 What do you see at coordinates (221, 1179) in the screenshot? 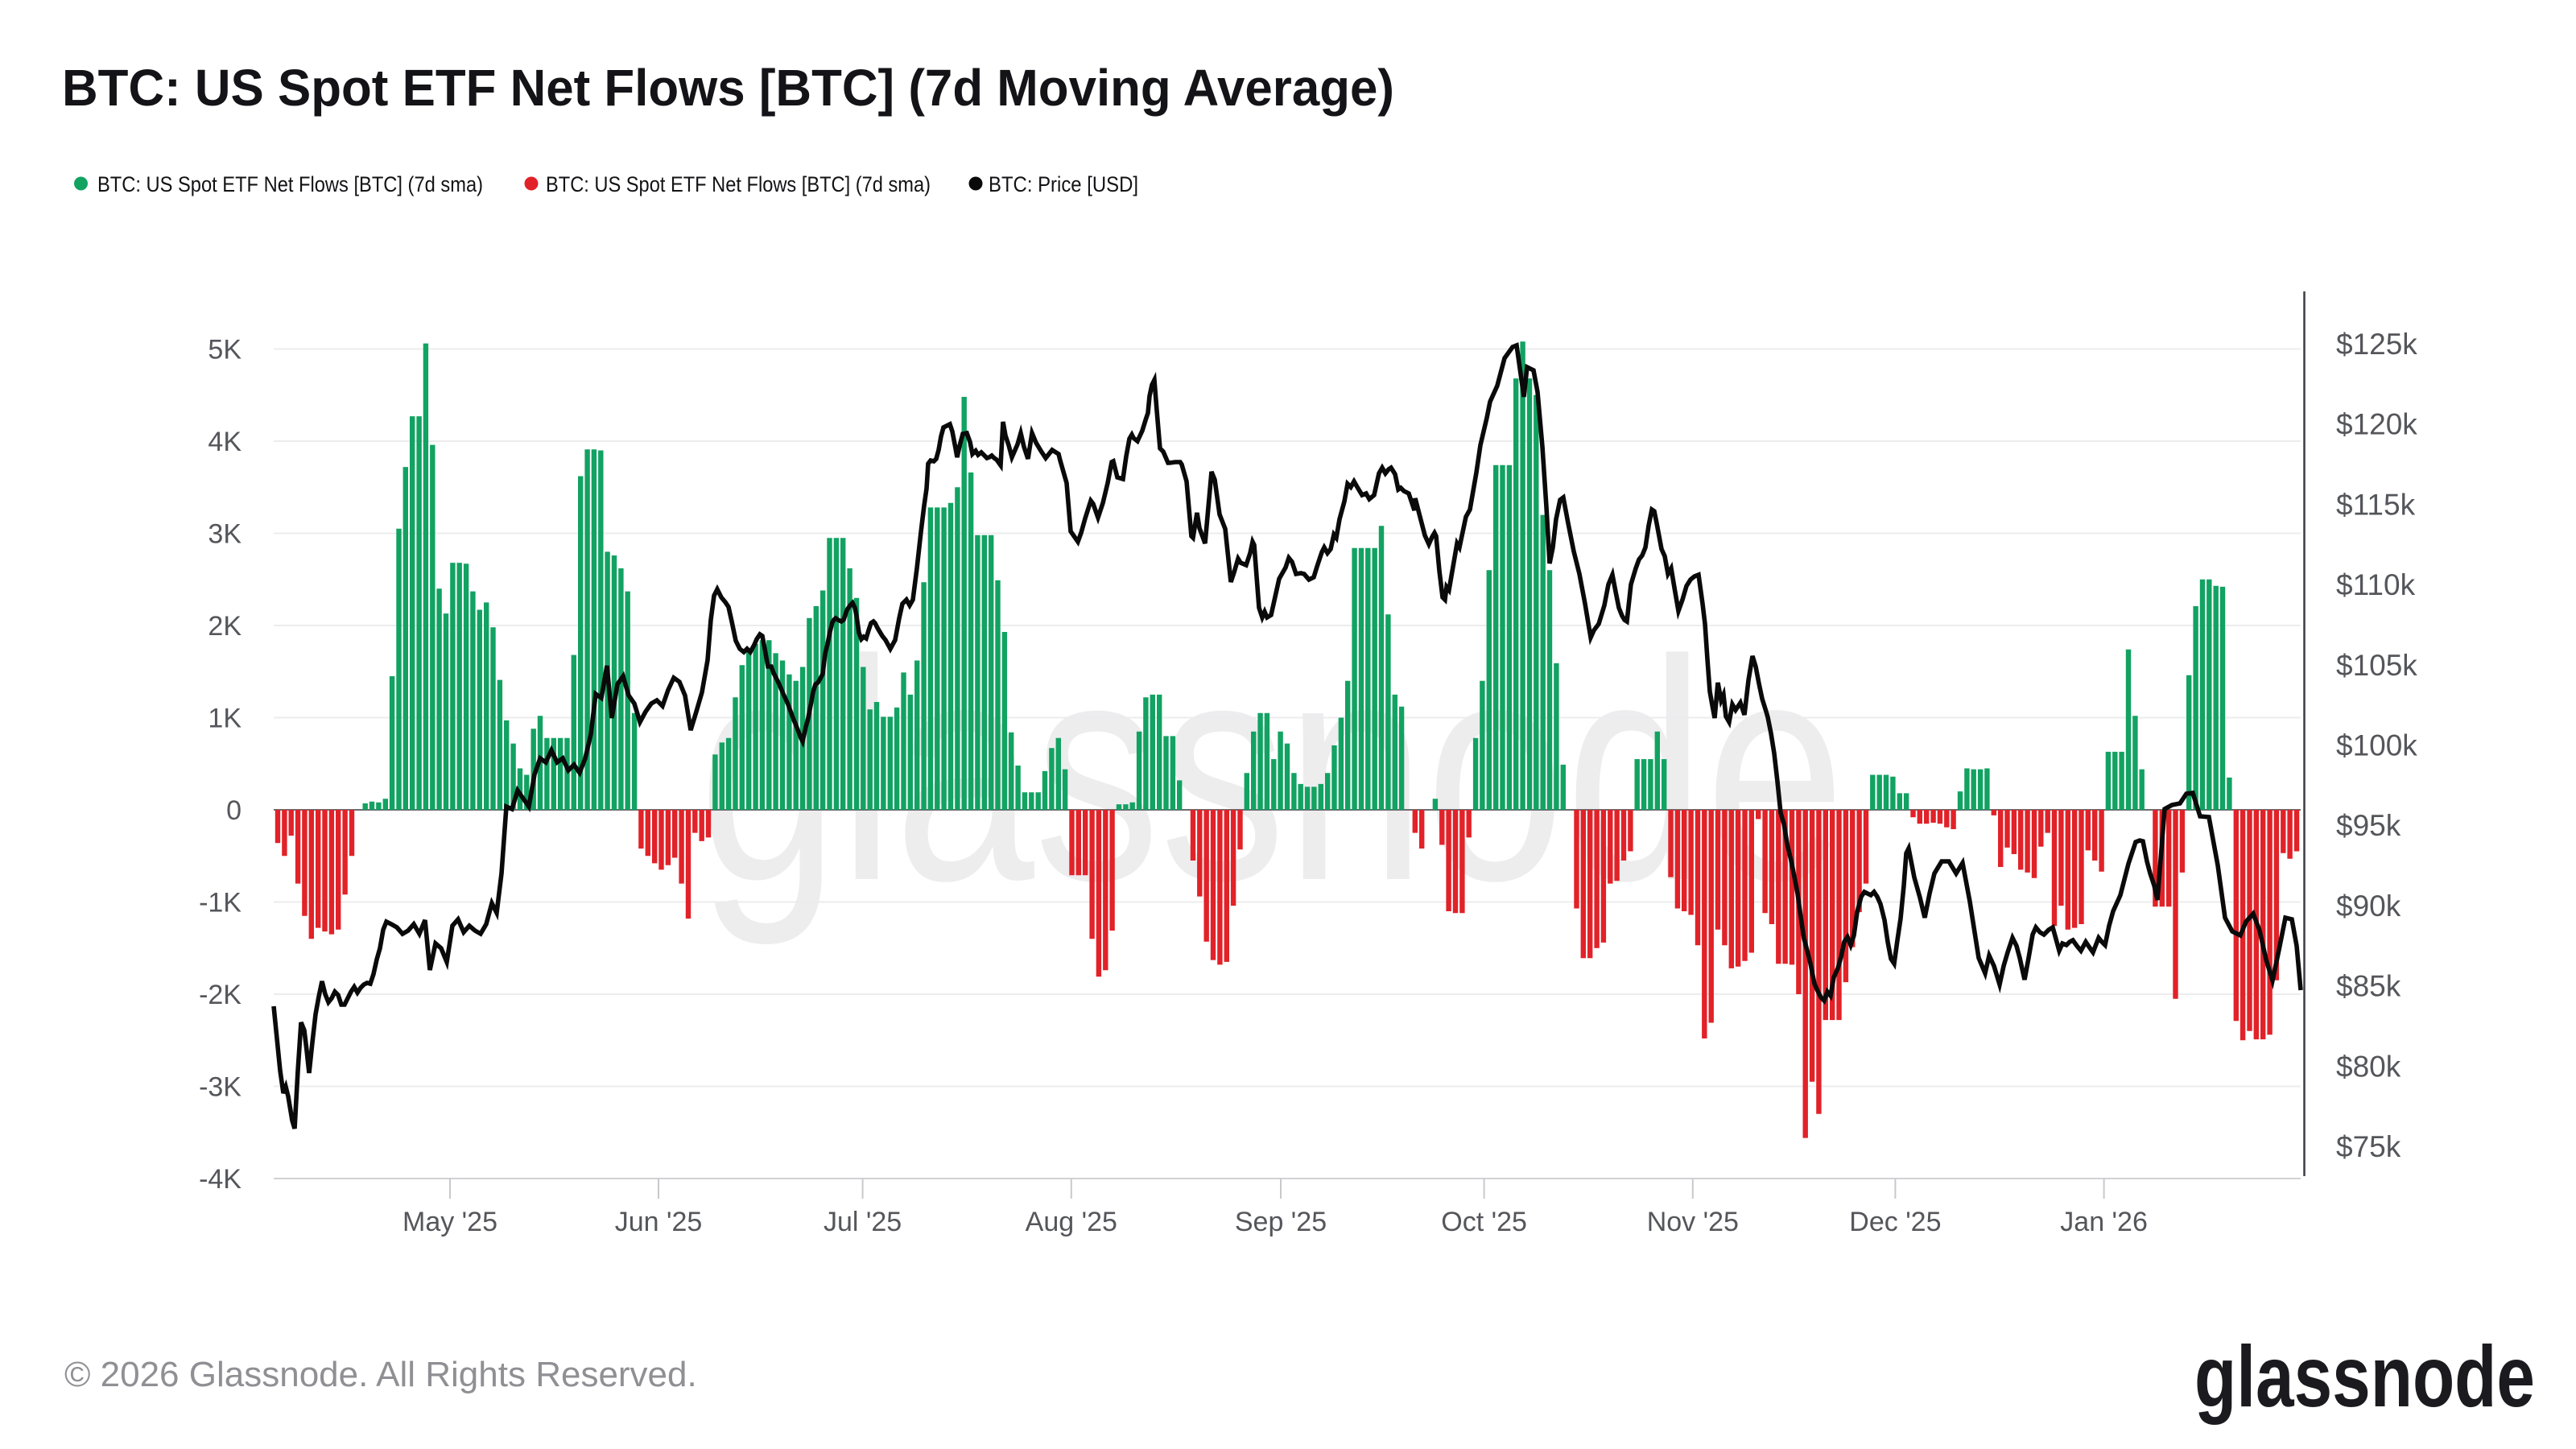
I see `svg-text: -4K` at bounding box center [221, 1179].